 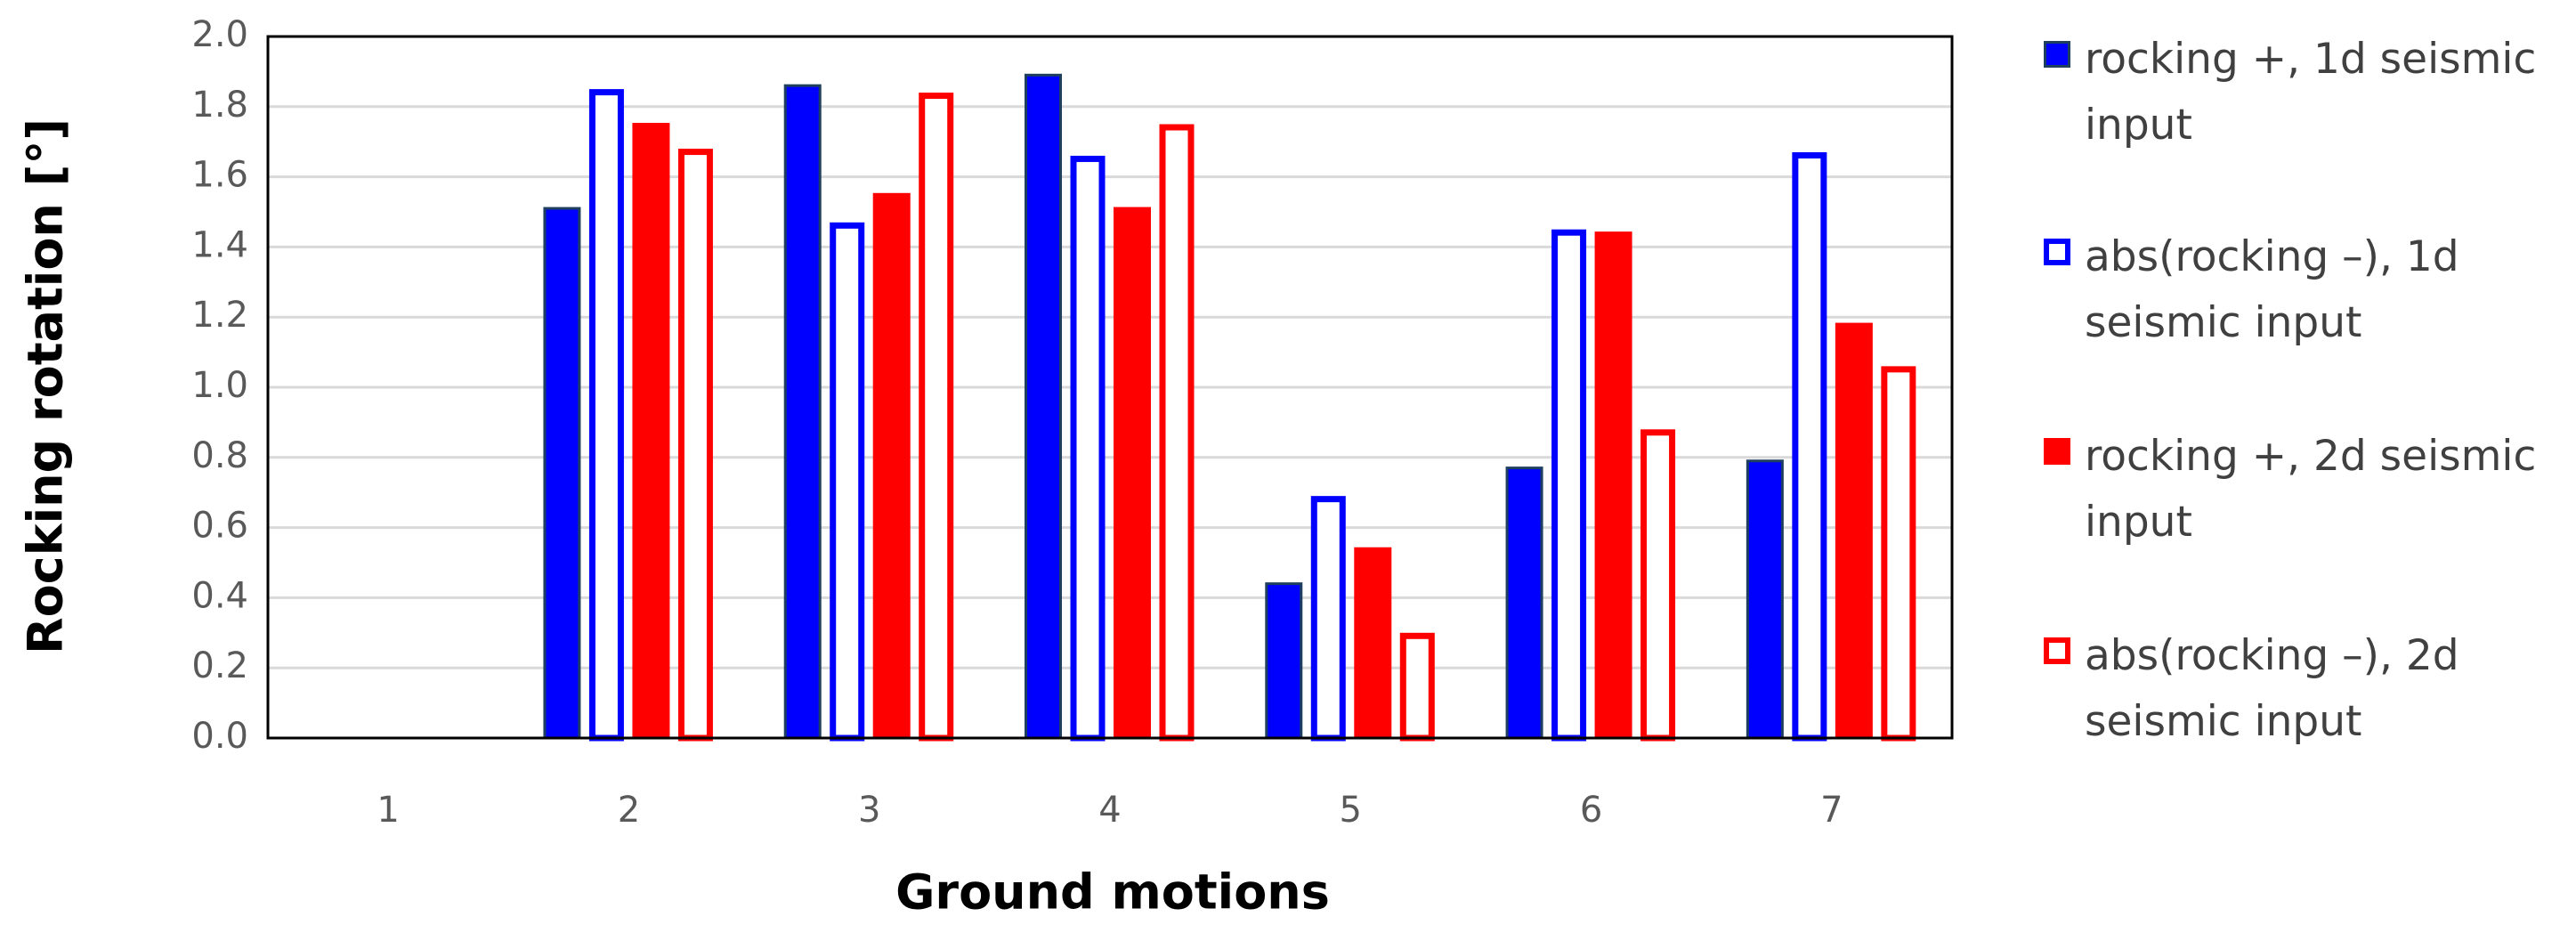 What do you see at coordinates (219, 315) in the screenshot?
I see `y-tick-label: 1.2` at bounding box center [219, 315].